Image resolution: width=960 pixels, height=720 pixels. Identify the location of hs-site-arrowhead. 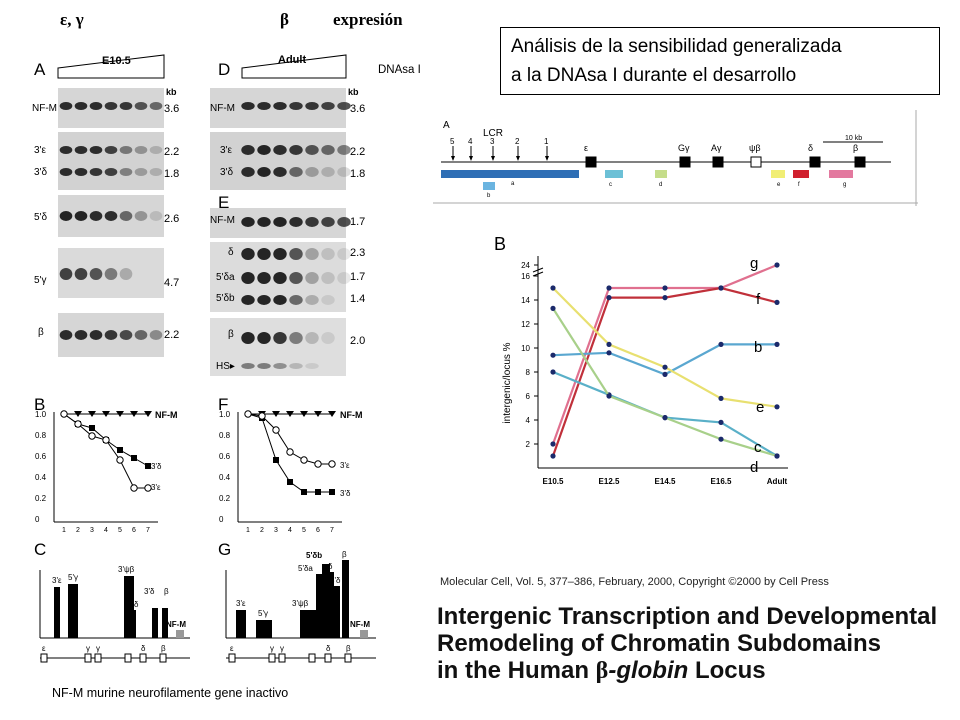
(471, 158).